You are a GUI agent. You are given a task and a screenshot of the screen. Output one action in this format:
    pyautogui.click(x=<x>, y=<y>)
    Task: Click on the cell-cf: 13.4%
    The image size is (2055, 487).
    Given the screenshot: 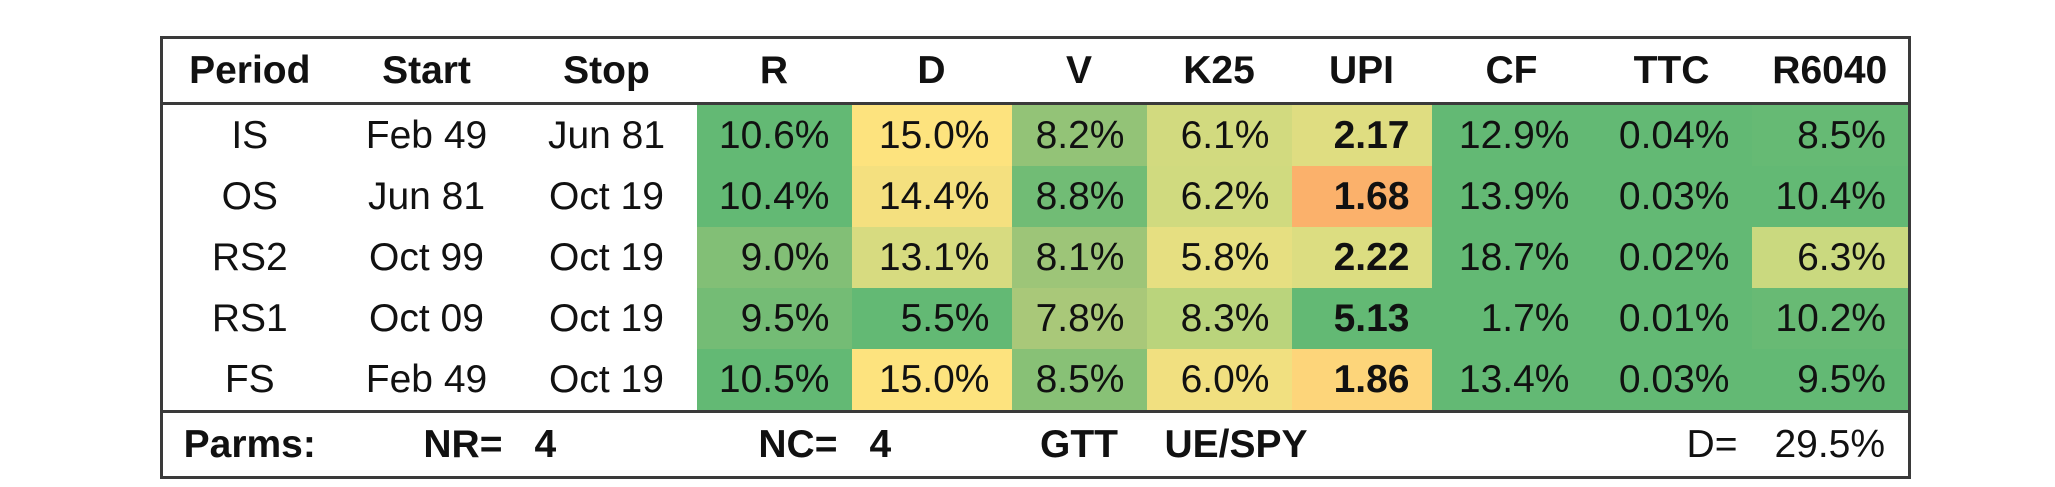 What is the action you would take?
    pyautogui.click(x=1511, y=381)
    